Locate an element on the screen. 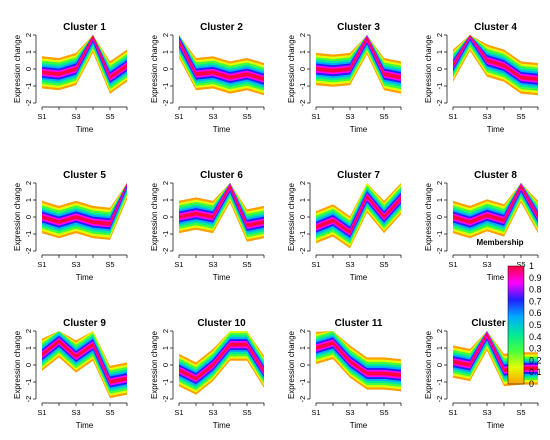 The image size is (550, 440). cluster-4-x-tick-label: S1 is located at coordinates (452, 116).